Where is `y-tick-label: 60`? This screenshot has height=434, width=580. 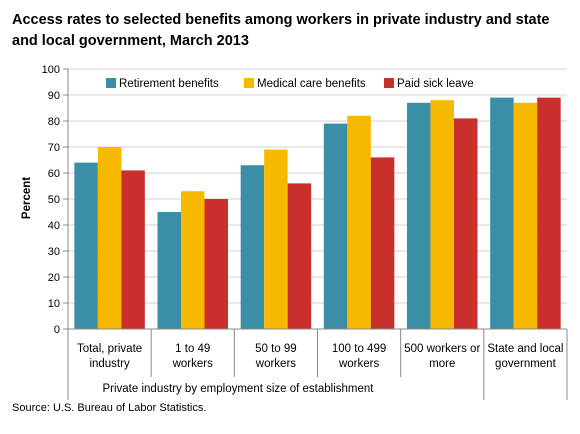
y-tick-label: 60 is located at coordinates (54, 174).